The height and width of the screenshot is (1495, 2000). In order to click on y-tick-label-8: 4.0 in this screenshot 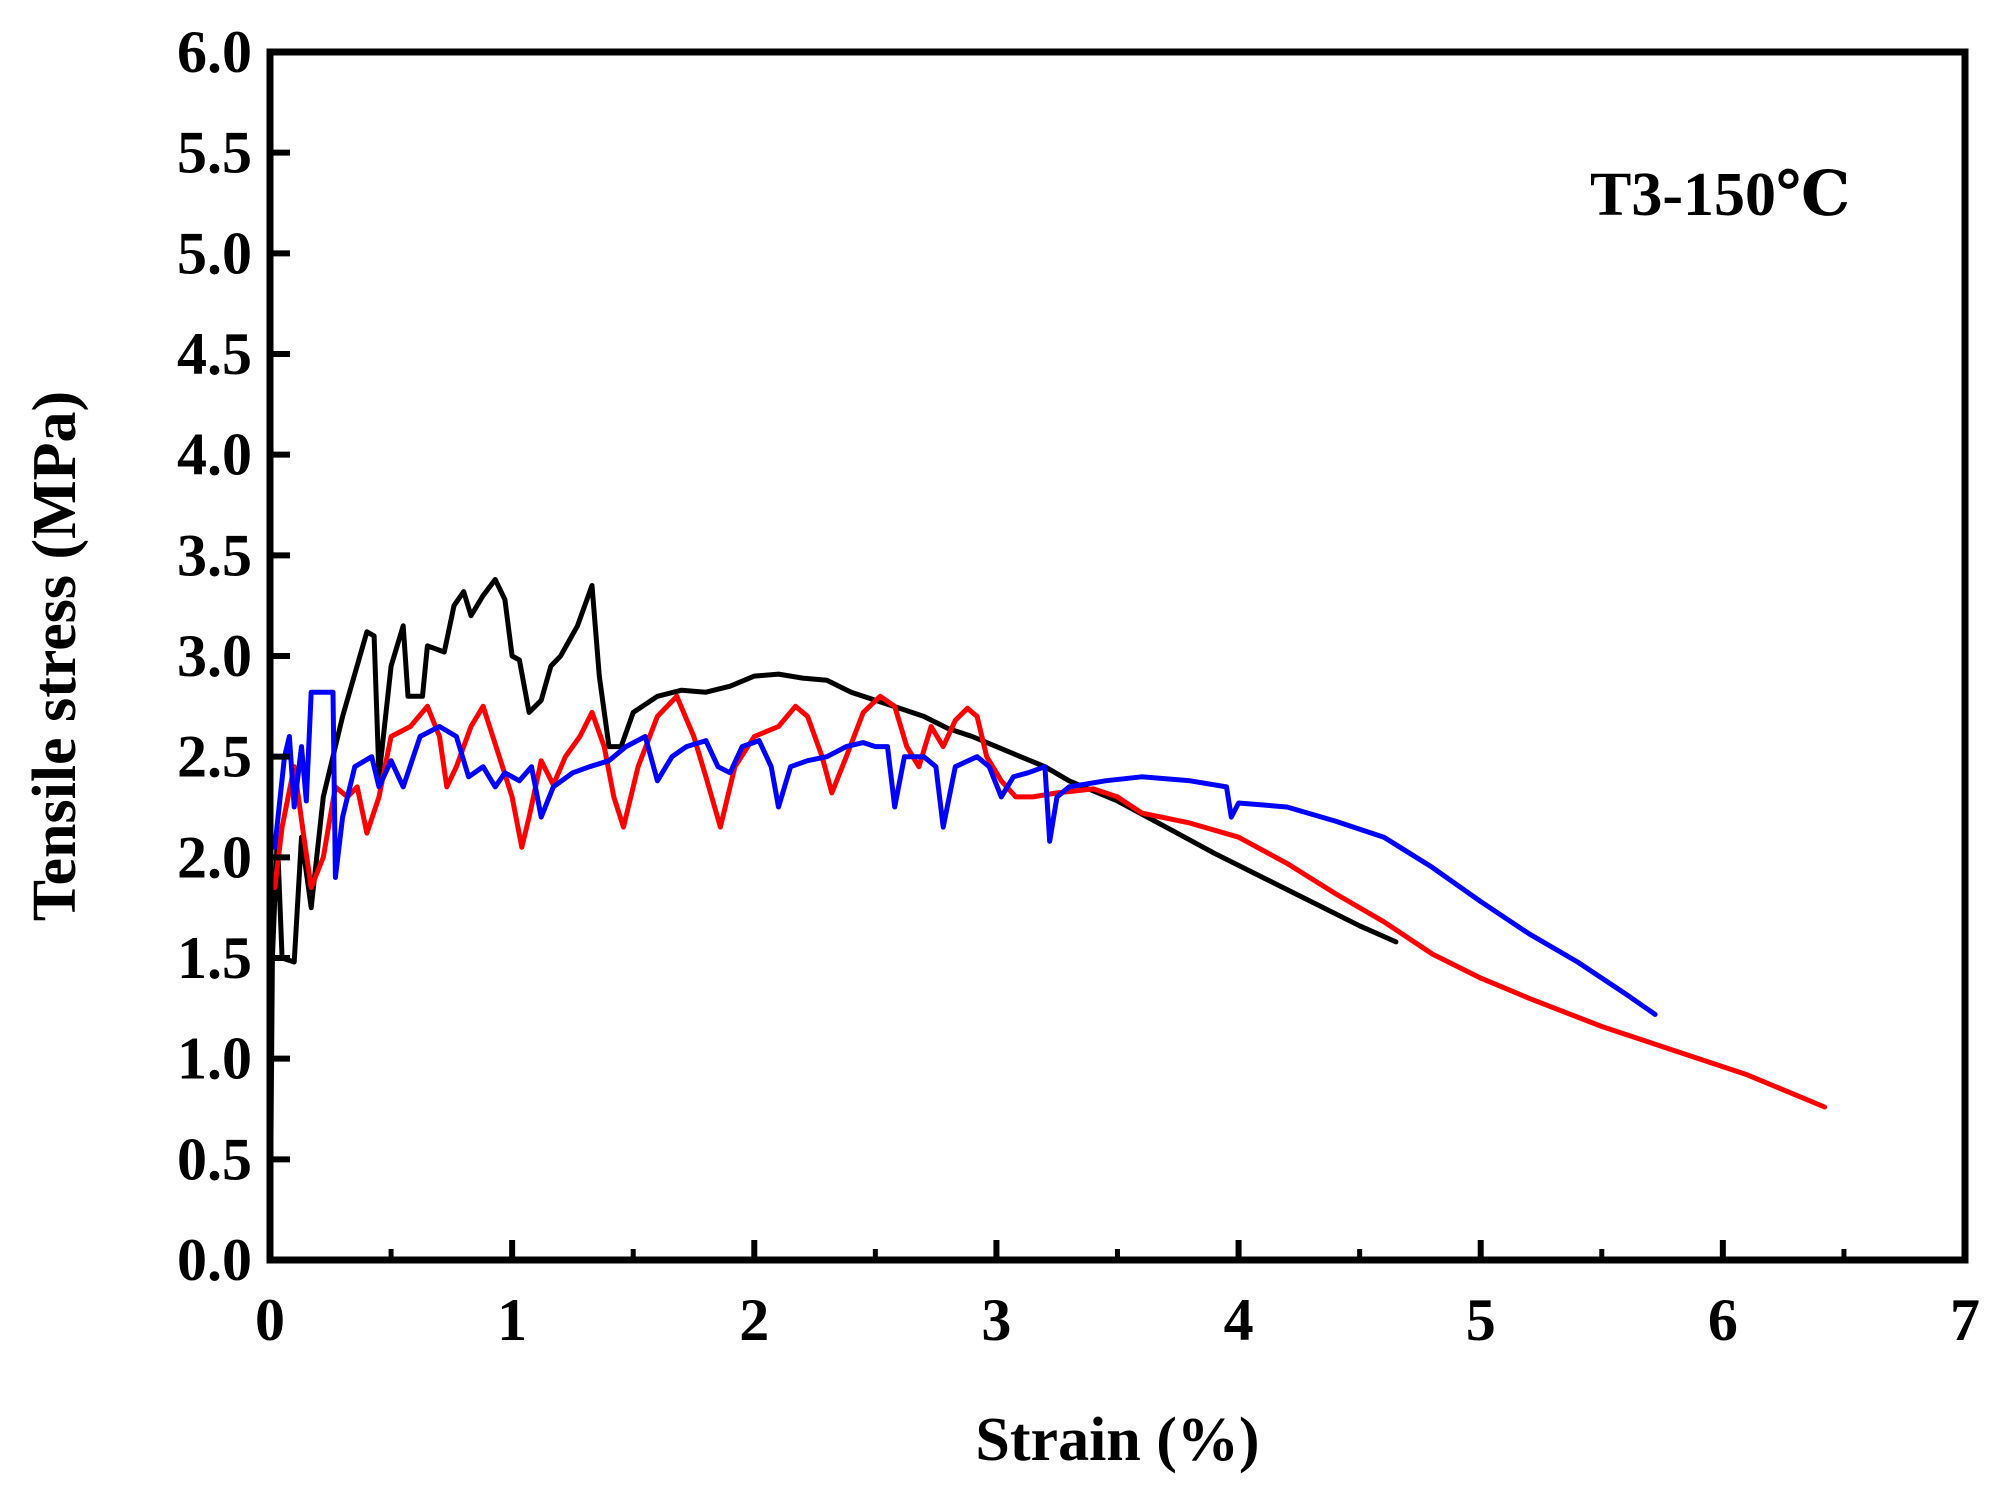, I will do `click(214, 455)`.